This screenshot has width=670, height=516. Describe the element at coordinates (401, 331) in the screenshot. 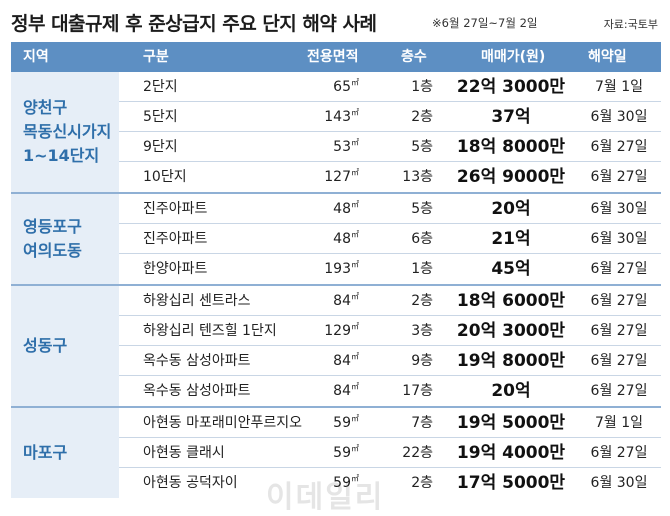

I see `floor-cell: 3층` at that location.